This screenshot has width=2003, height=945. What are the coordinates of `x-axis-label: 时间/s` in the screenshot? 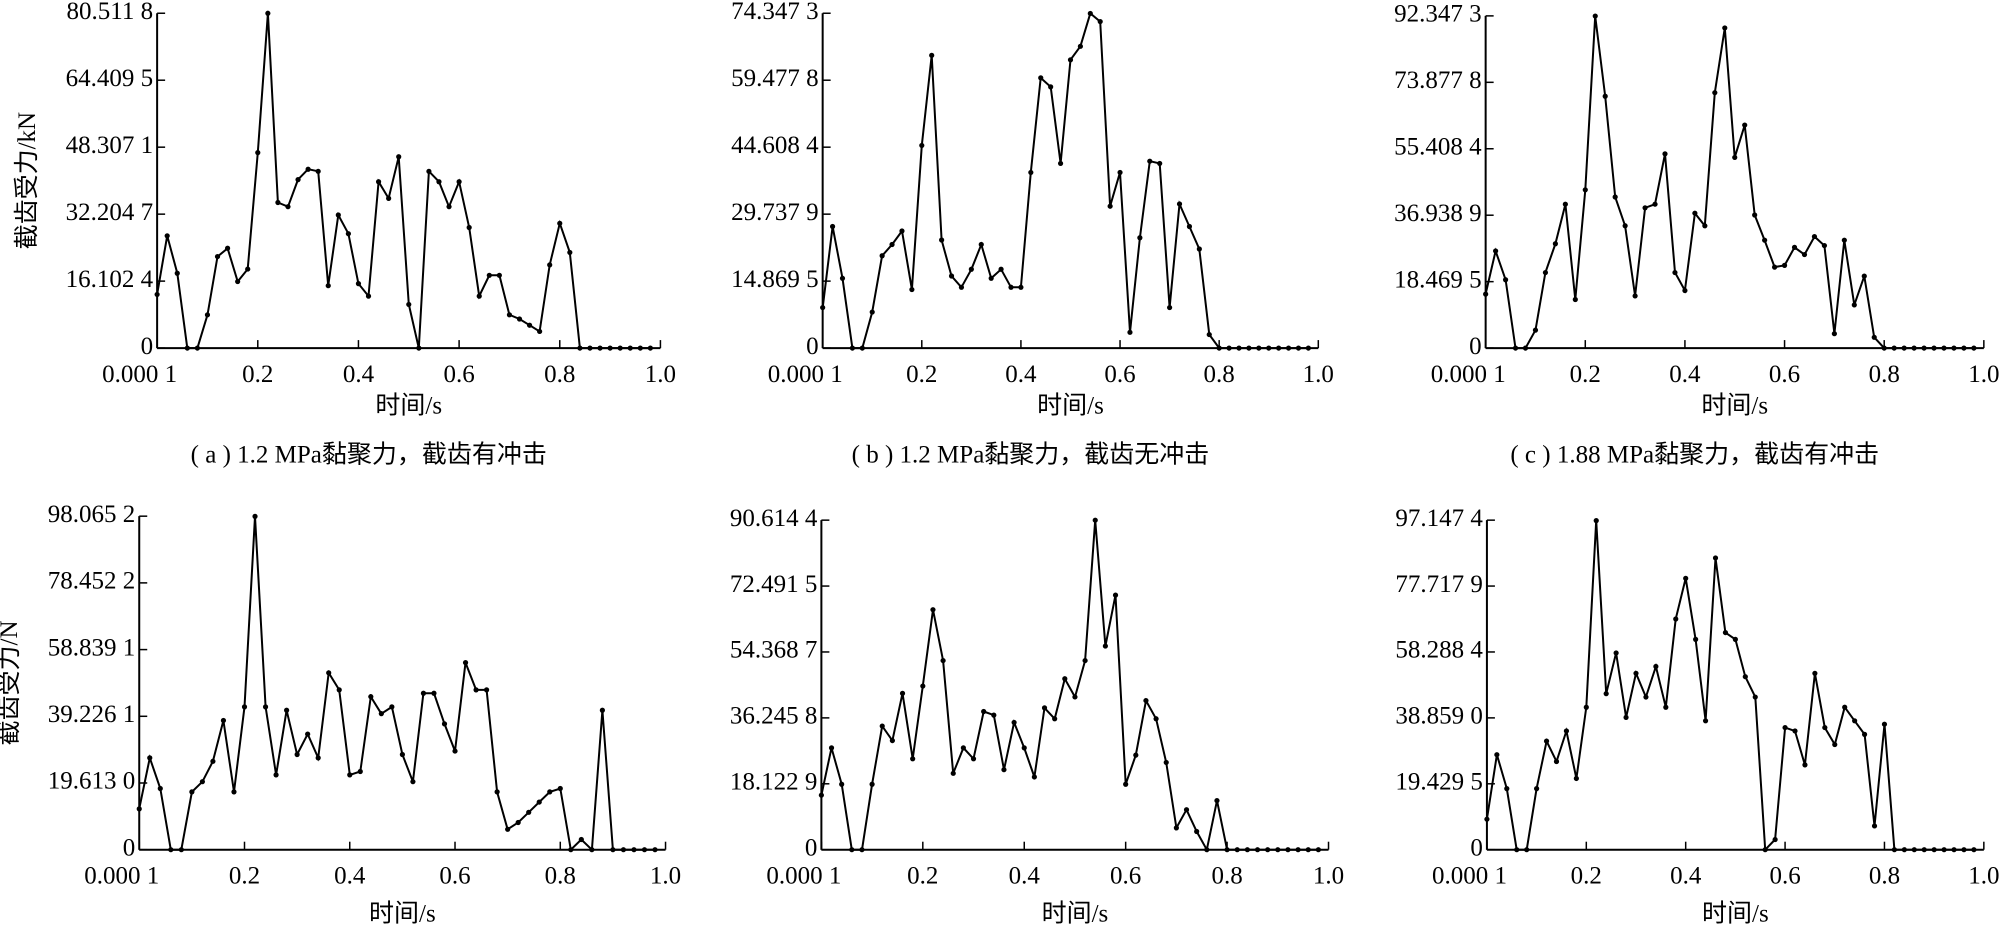 It's located at (1075, 914).